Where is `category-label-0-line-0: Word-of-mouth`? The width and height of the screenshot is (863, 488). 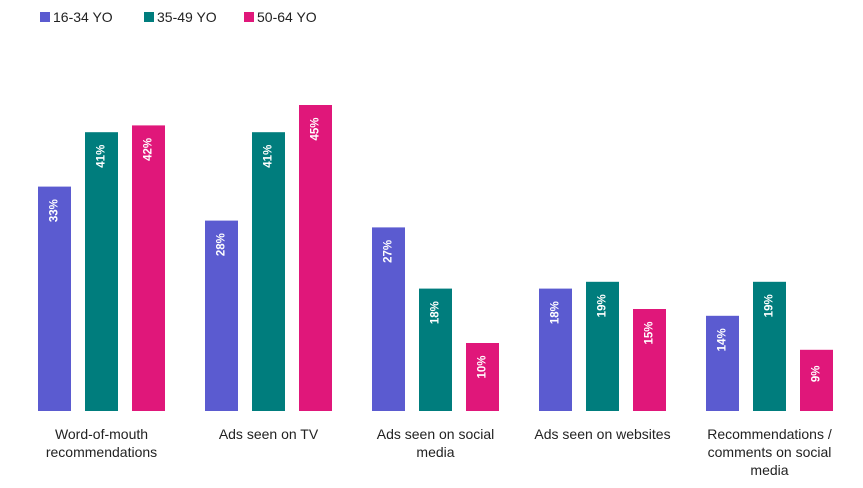 category-label-0-line-0: Word-of-mouth is located at coordinates (101, 434).